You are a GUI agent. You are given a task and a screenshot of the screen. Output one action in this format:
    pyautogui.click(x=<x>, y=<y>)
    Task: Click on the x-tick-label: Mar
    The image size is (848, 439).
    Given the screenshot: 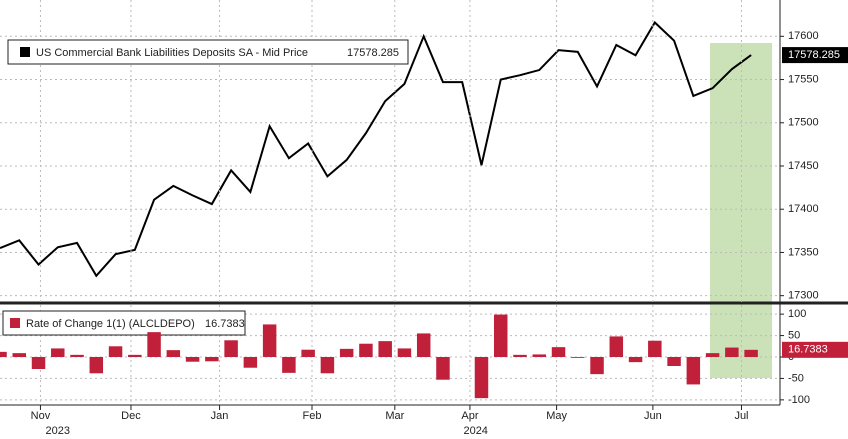 What is the action you would take?
    pyautogui.click(x=394, y=416)
    